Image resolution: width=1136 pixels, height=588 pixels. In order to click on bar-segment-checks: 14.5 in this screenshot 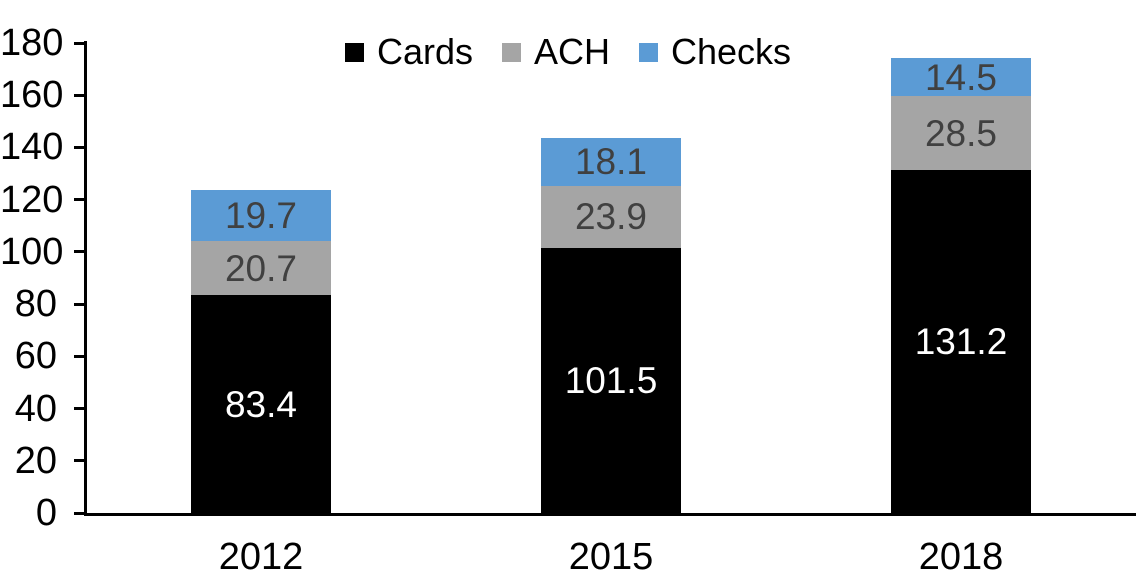, I will do `click(961, 77)`.